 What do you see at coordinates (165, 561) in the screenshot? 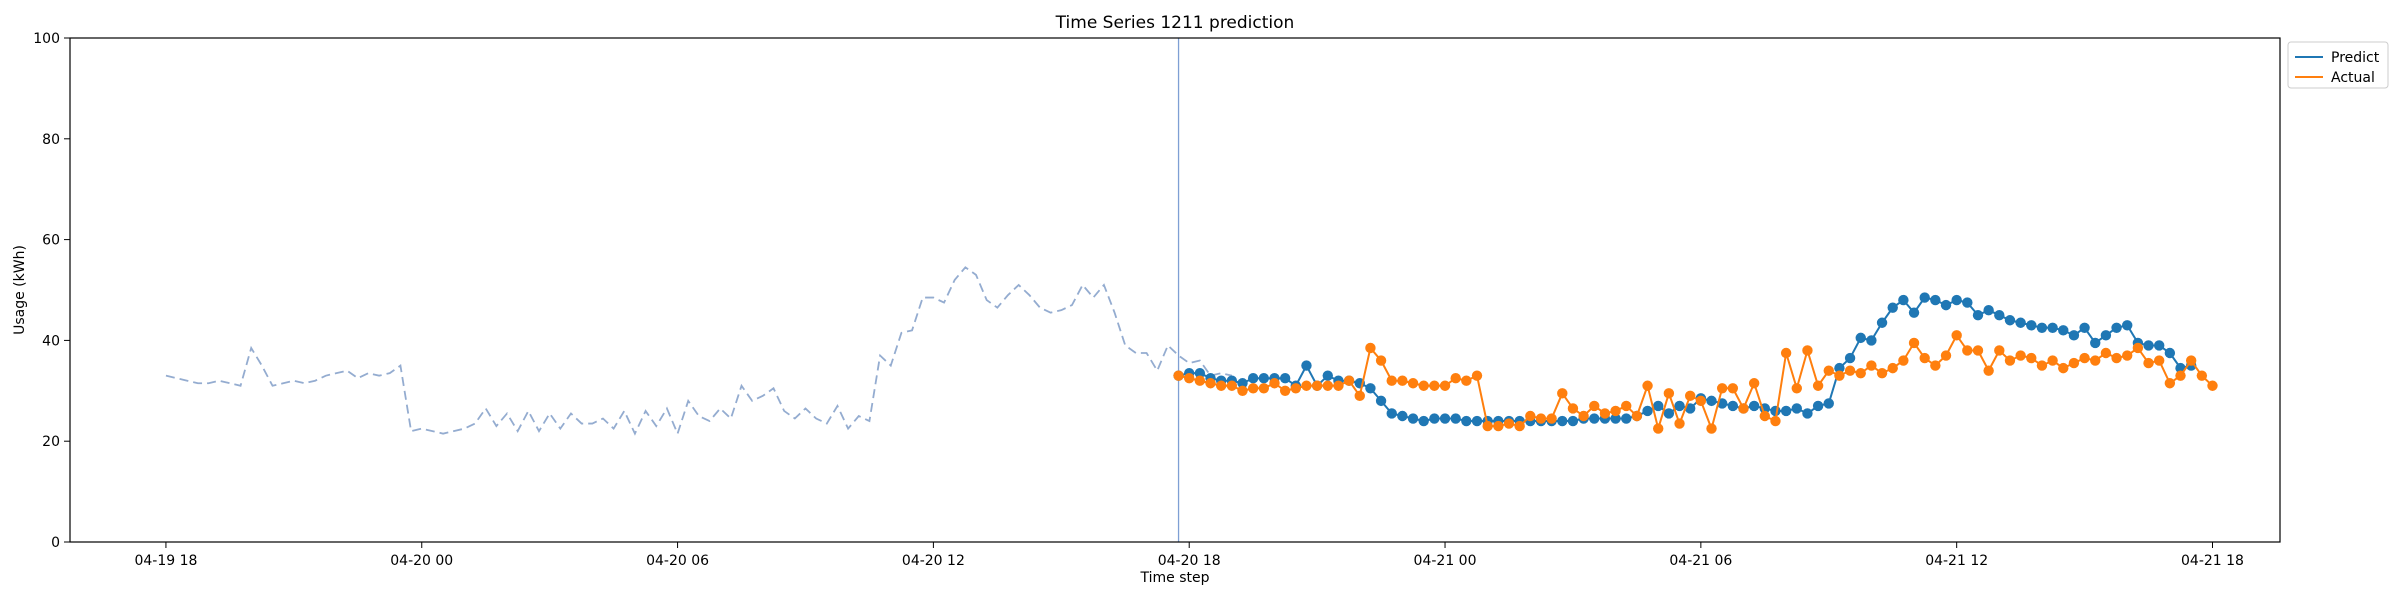
I see `x-tick-label: 04-19 18` at bounding box center [165, 561].